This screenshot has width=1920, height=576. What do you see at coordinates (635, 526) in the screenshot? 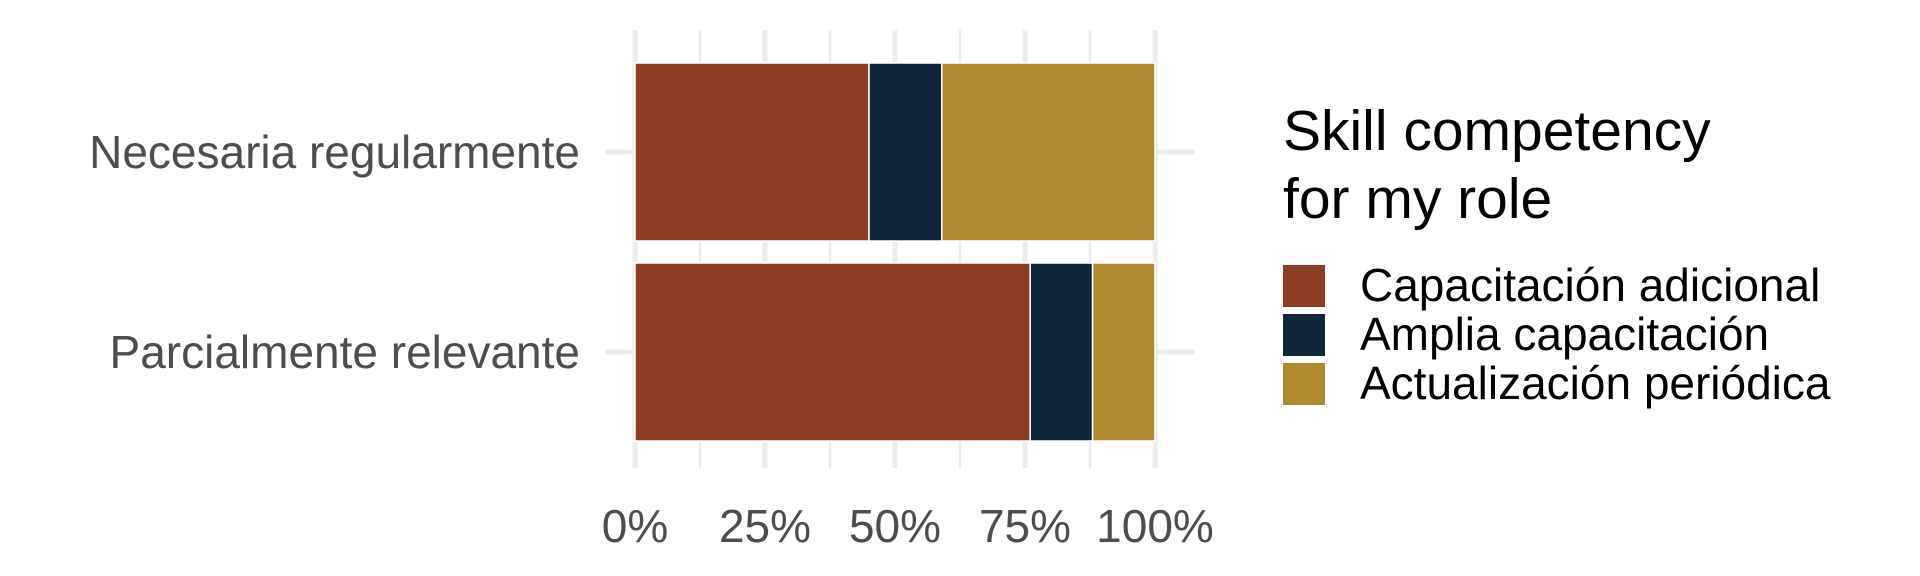
I see `x-tick-label: 0%` at bounding box center [635, 526].